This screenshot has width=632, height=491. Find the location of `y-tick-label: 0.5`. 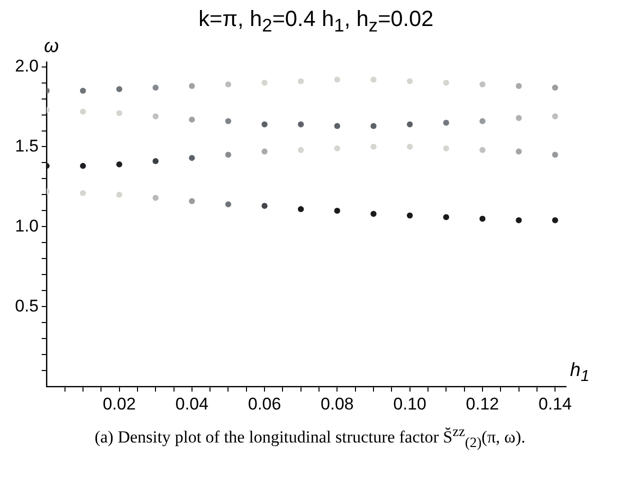

y-tick-label: 0.5 is located at coordinates (26, 306).